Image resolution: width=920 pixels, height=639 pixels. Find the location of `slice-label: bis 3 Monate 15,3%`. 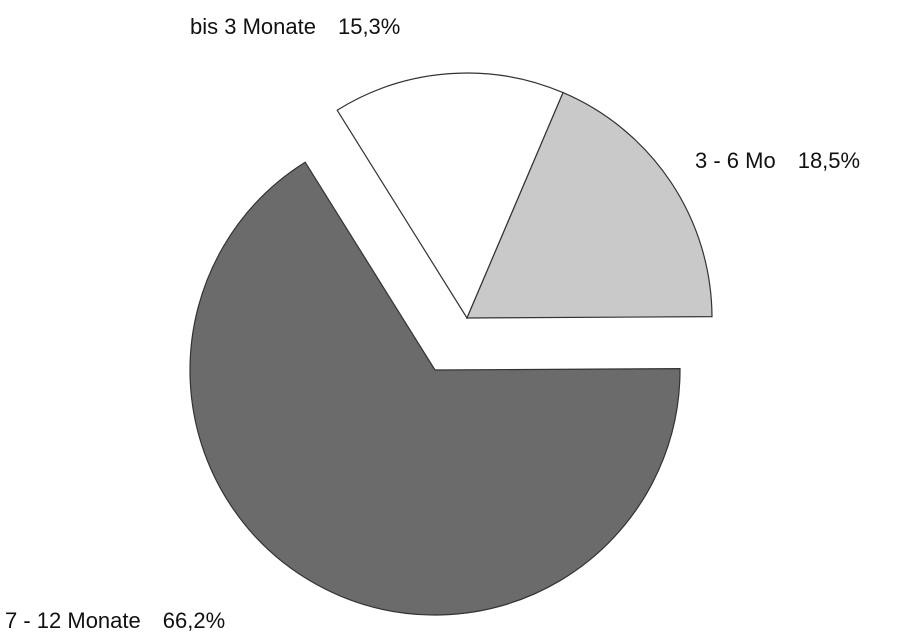

slice-label: bis 3 Monate 15,3% is located at coordinates (295, 26).